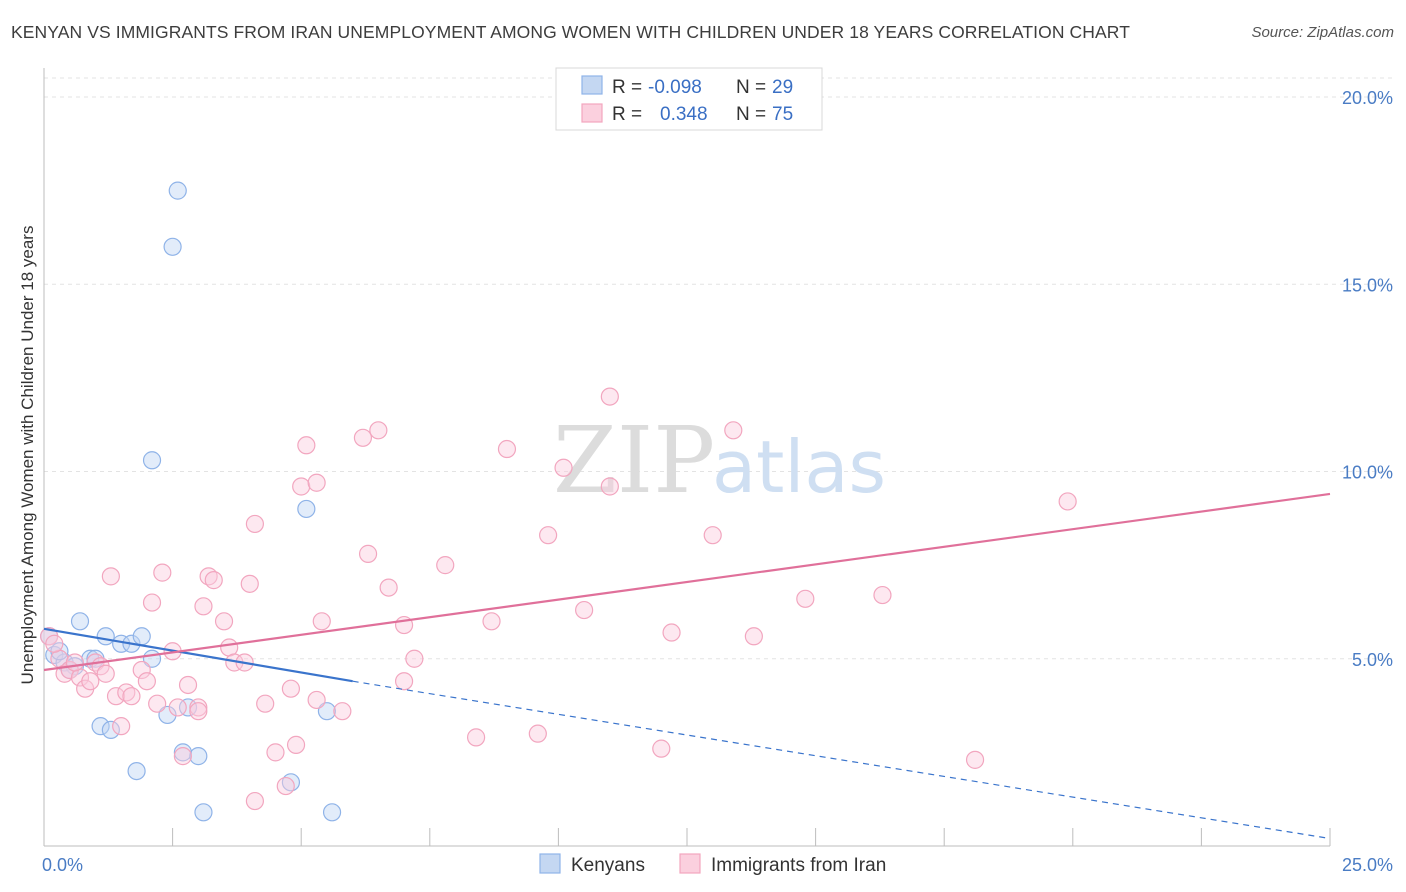 Image resolution: width=1406 pixels, height=892 pixels. Describe the element at coordinates (1367, 285) in the screenshot. I see `y-tick-label-2: 15.0%` at that location.